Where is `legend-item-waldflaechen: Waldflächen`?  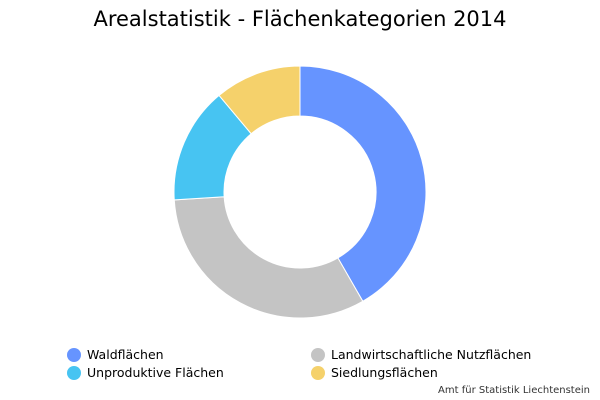 legend-item-waldflaechen: Waldflächen is located at coordinates (115, 354).